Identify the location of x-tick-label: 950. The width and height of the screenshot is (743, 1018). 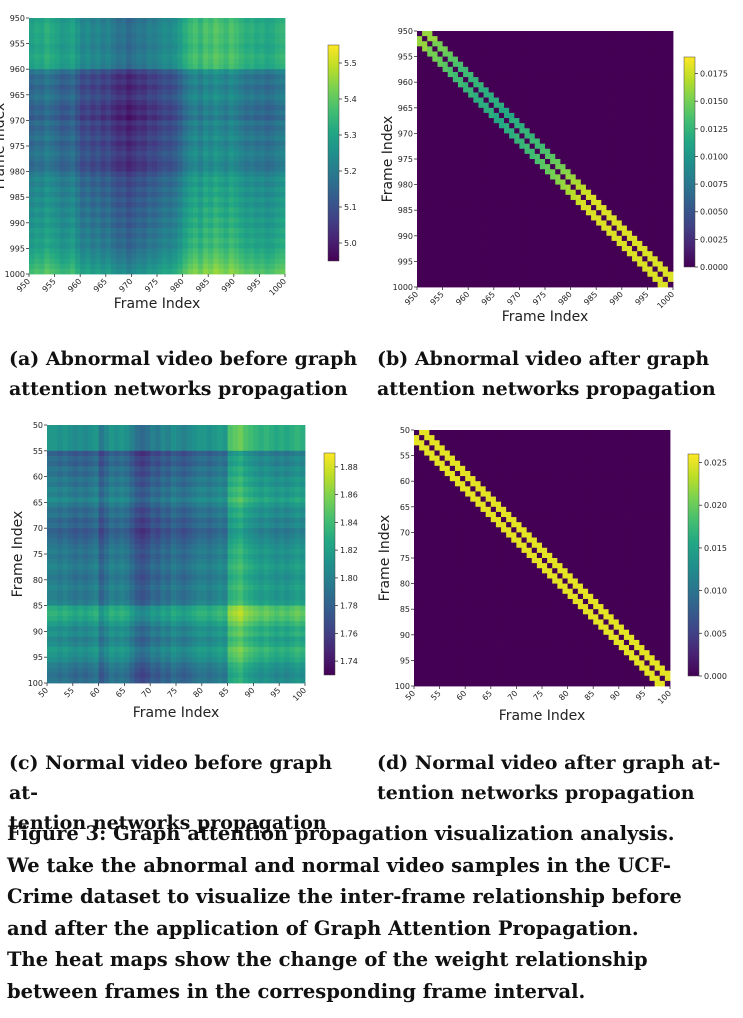
(23, 285).